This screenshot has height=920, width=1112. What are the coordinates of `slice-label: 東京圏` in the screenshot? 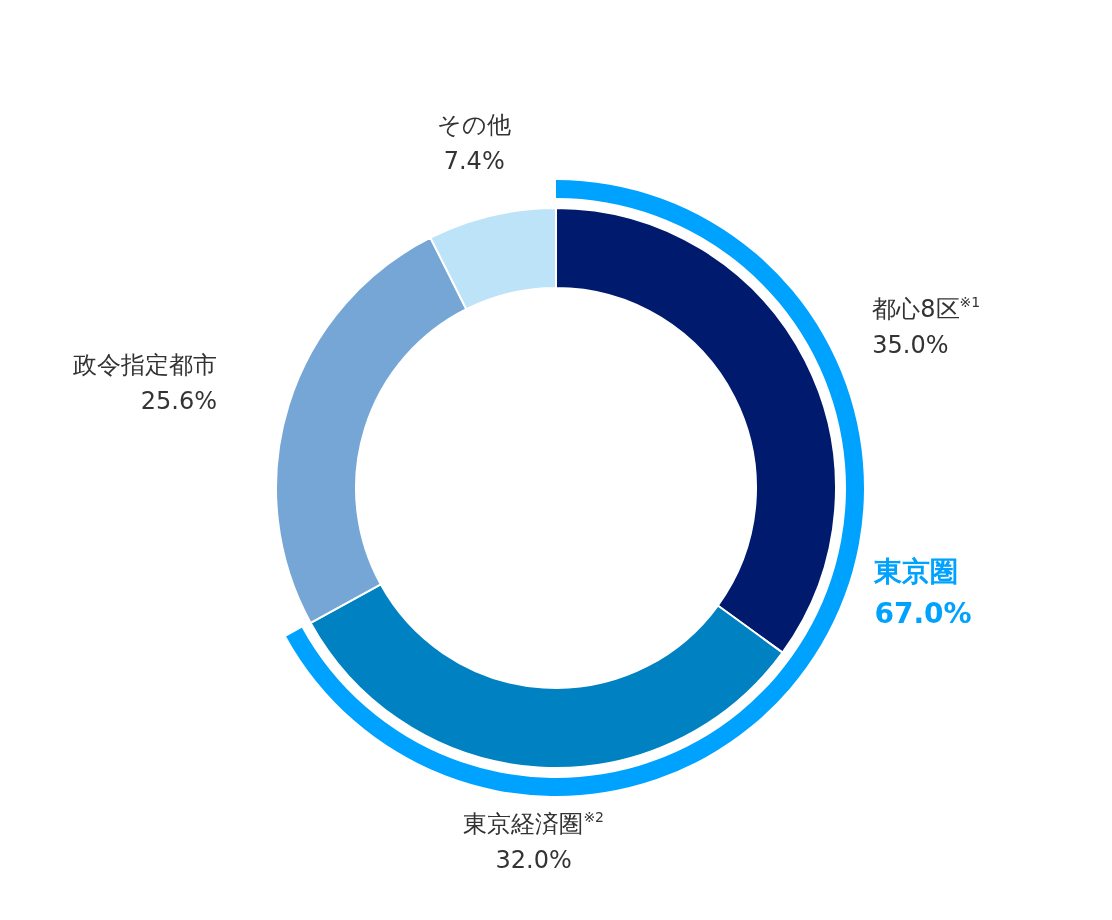 It's located at (916, 572).